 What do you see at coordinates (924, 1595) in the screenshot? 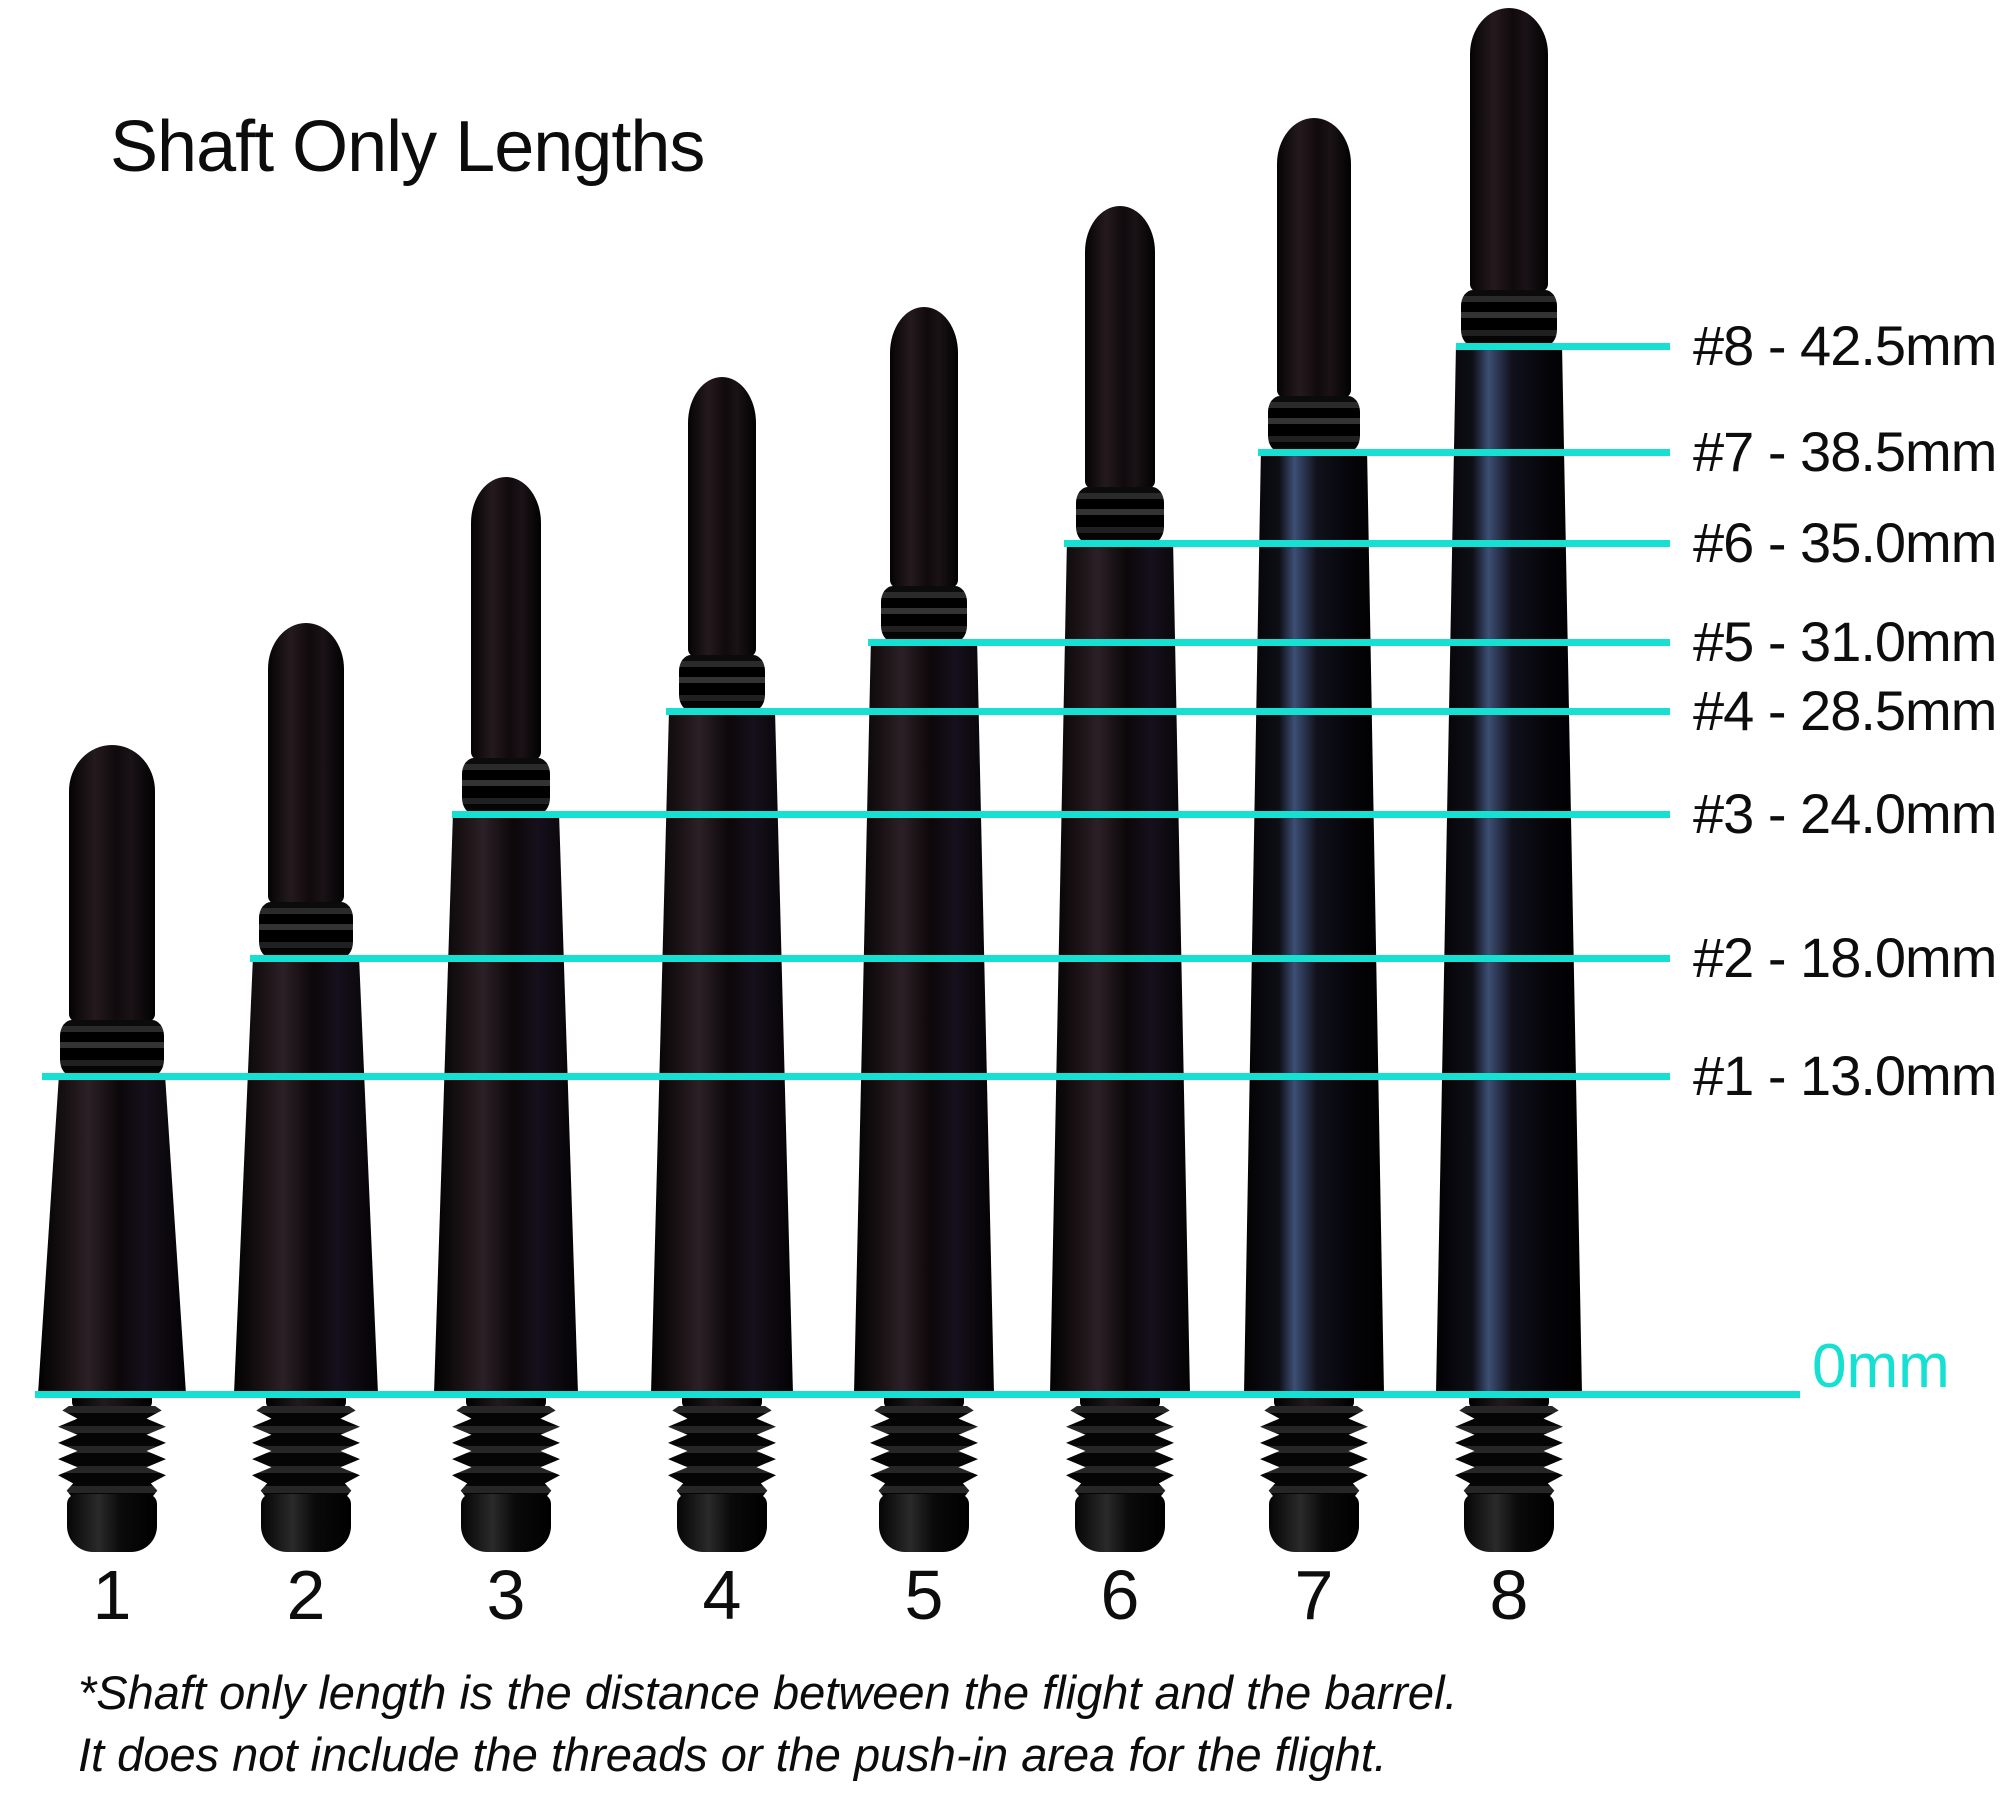
I see `shaft-number-5: 5` at bounding box center [924, 1595].